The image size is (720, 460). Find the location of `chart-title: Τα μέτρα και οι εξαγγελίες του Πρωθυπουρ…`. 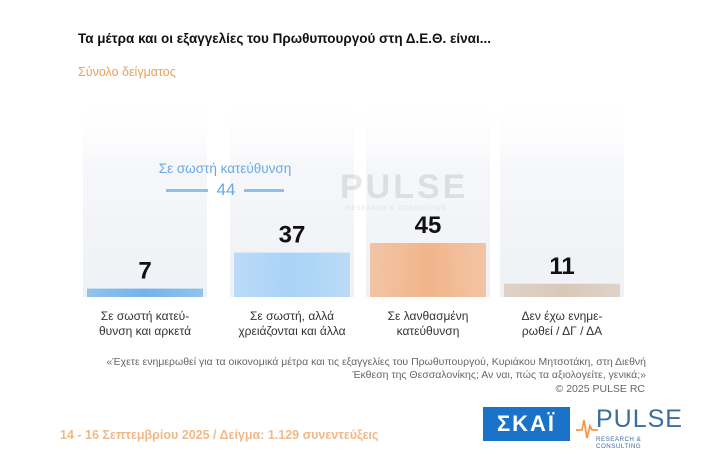

chart-title: Τα μέτρα και οι εξαγγελίες του Πρωθυπουρ… is located at coordinates (284, 38).